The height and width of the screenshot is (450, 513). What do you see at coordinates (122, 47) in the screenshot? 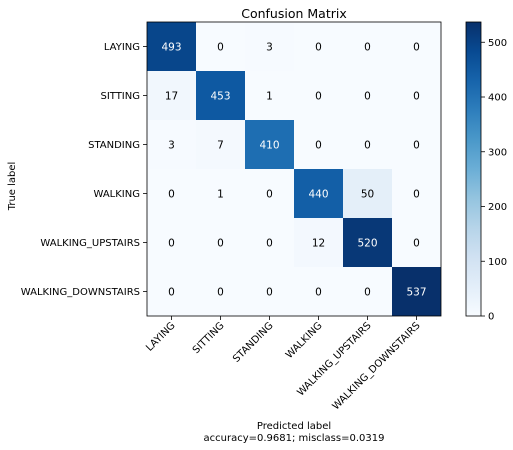
I see `y-tick-label: LAYING` at bounding box center [122, 47].